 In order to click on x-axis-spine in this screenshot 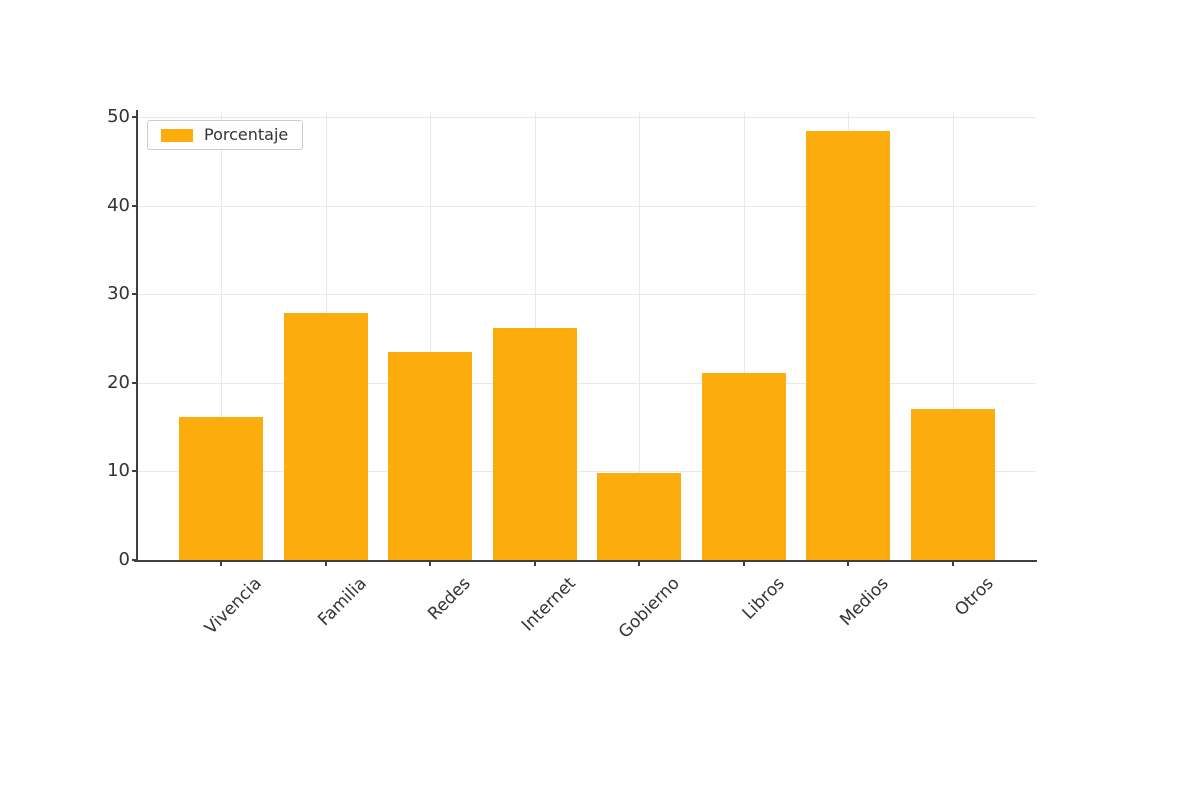, I will do `click(585, 561)`.